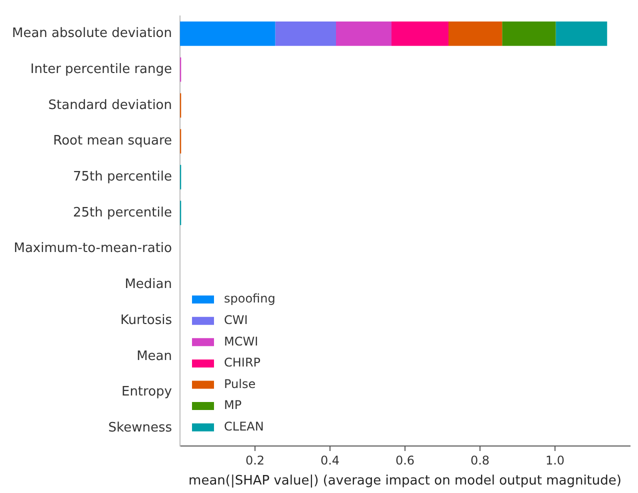 Image resolution: width=638 pixels, height=493 pixels. Describe the element at coordinates (250, 299) in the screenshot. I see `legend-label: spoofing` at that location.